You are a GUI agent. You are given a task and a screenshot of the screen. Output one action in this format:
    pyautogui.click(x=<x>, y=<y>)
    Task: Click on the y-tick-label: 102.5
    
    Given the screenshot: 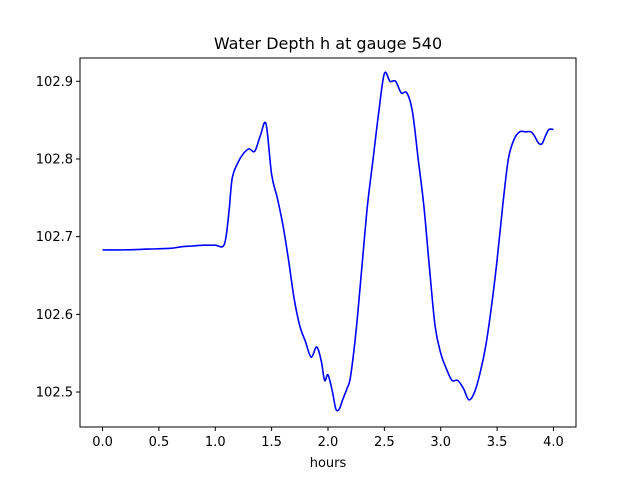 What is the action you would take?
    pyautogui.click(x=54, y=393)
    